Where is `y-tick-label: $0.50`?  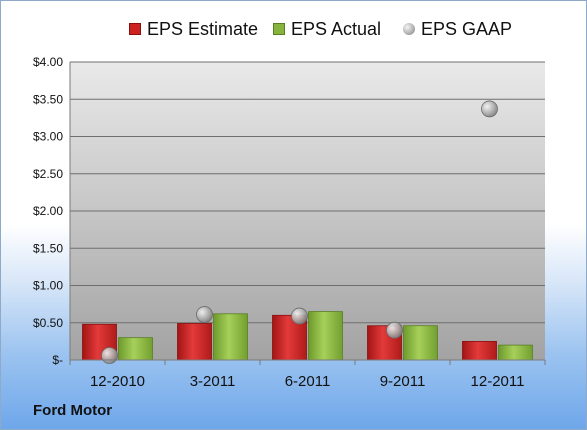 y-tick-label: $0.50 is located at coordinates (48, 323).